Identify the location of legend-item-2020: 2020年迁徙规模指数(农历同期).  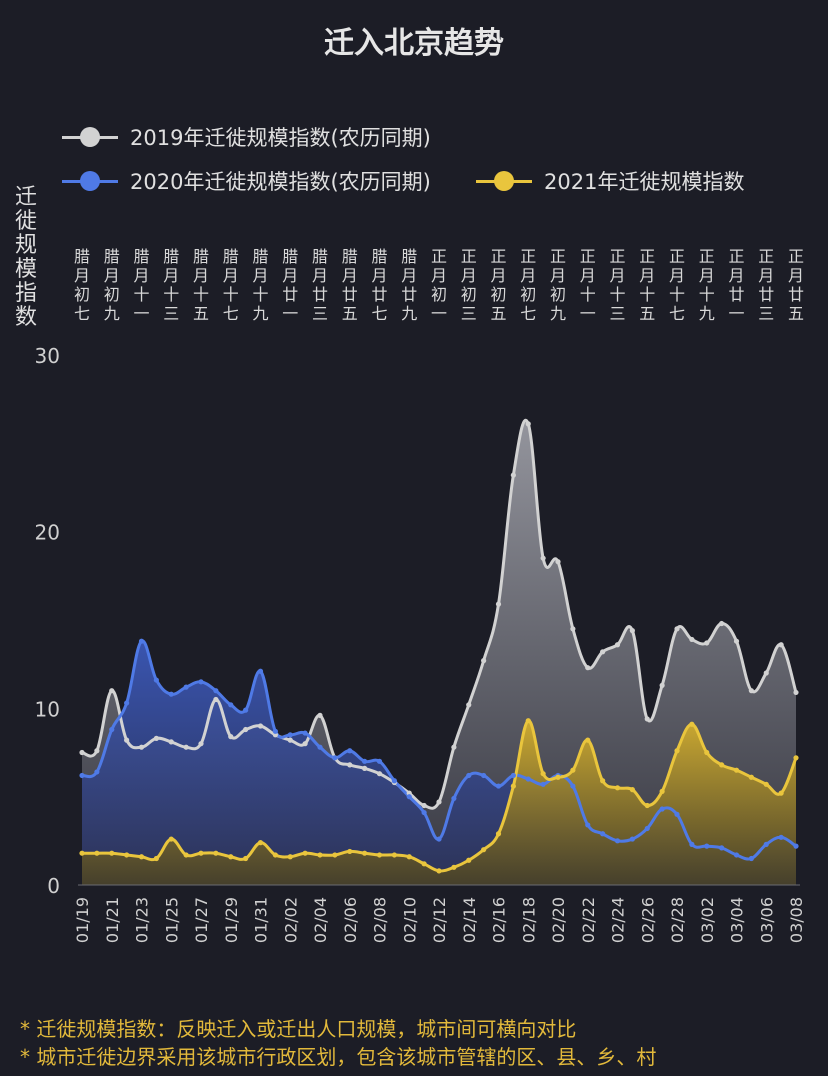
(246, 181).